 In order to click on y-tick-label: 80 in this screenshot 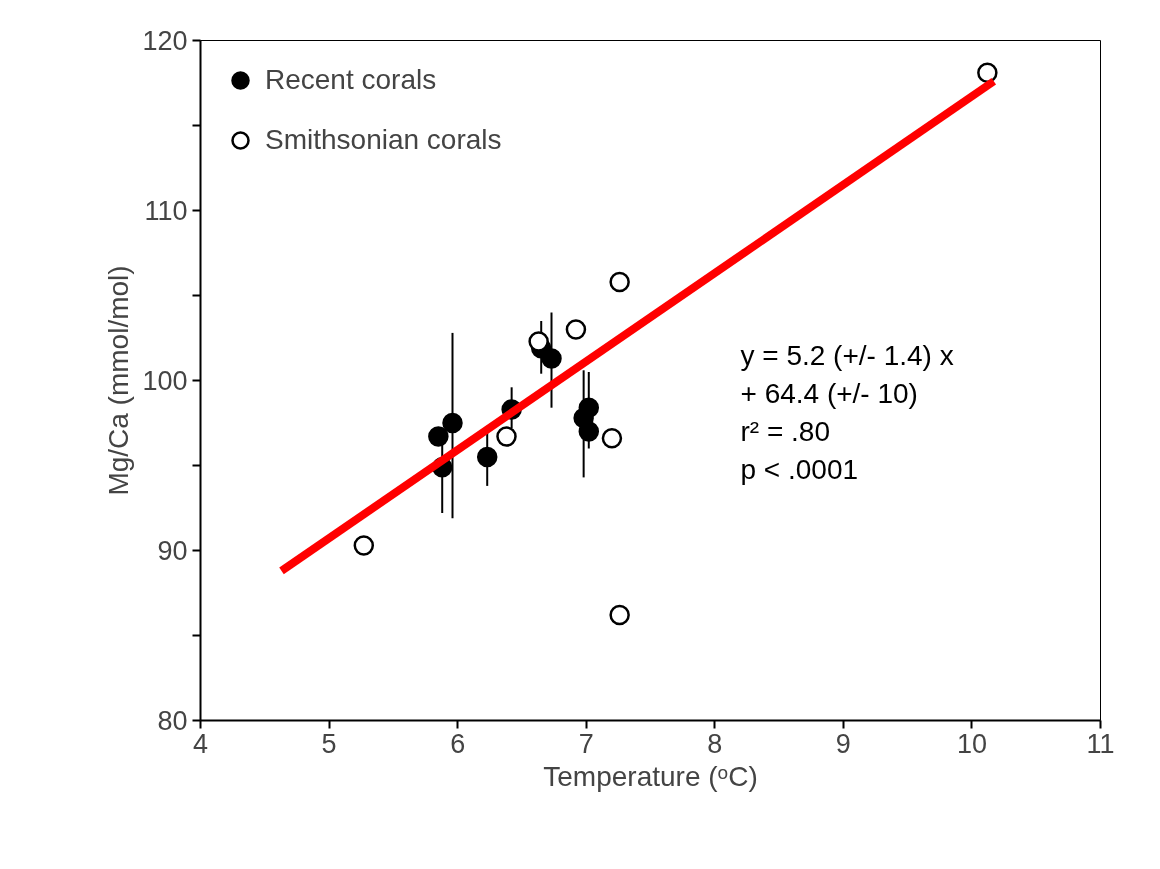, I will do `click(172, 721)`.